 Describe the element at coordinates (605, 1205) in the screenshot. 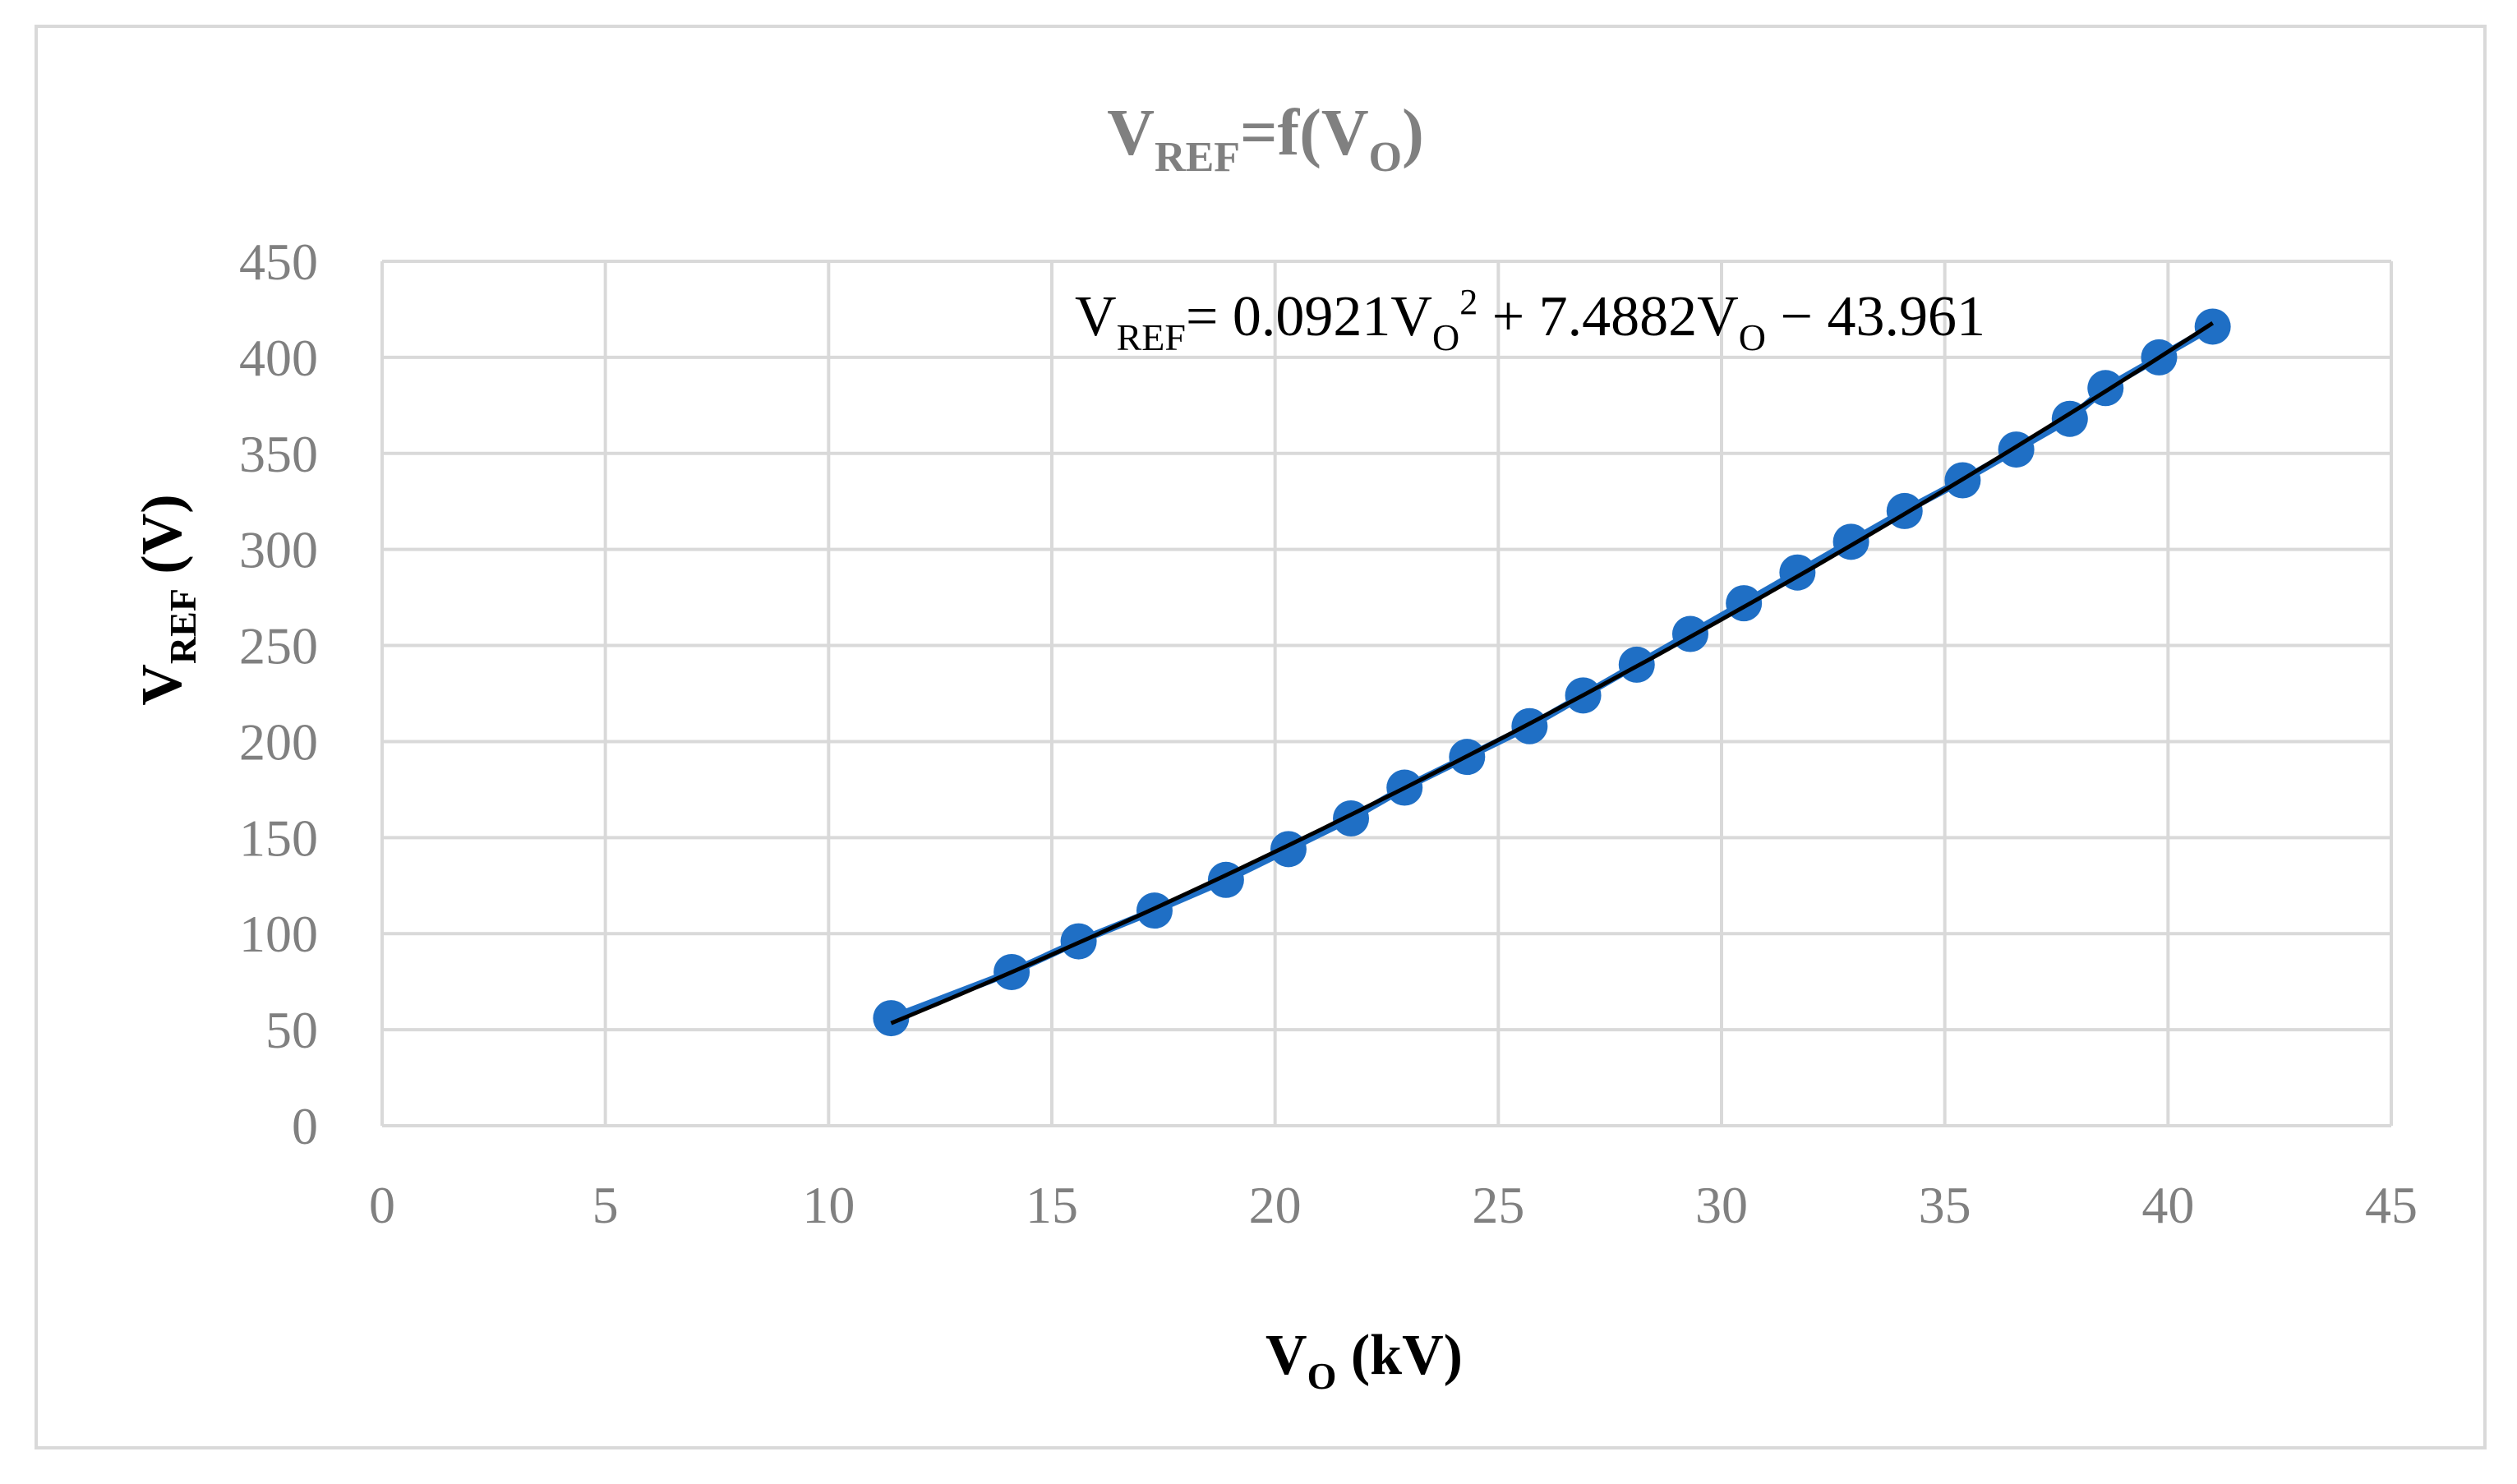

I see `x-tick-label: 5` at that location.